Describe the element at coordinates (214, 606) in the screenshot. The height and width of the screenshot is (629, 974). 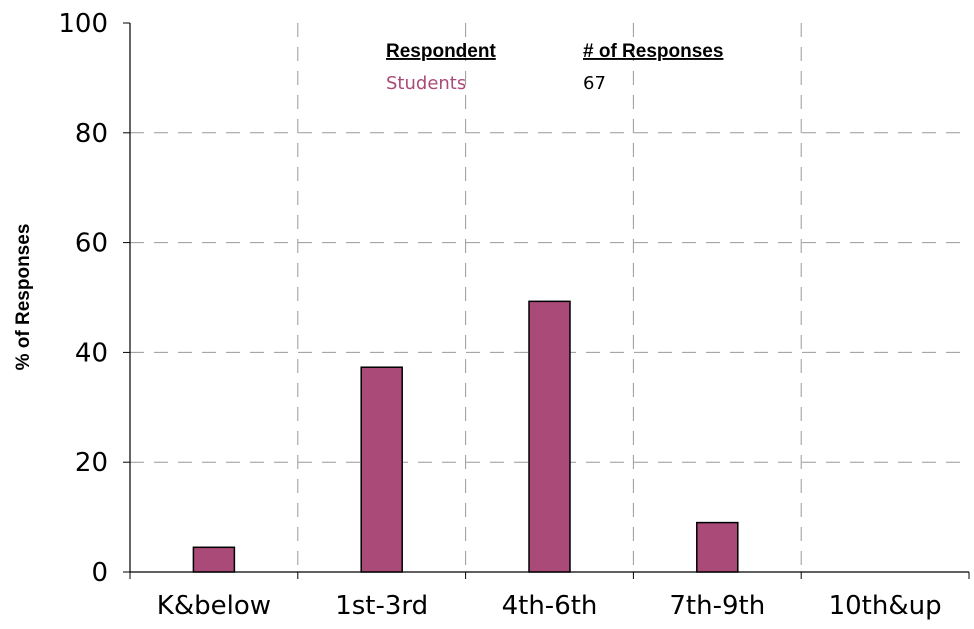
I see `x-category-label: K&below` at that location.